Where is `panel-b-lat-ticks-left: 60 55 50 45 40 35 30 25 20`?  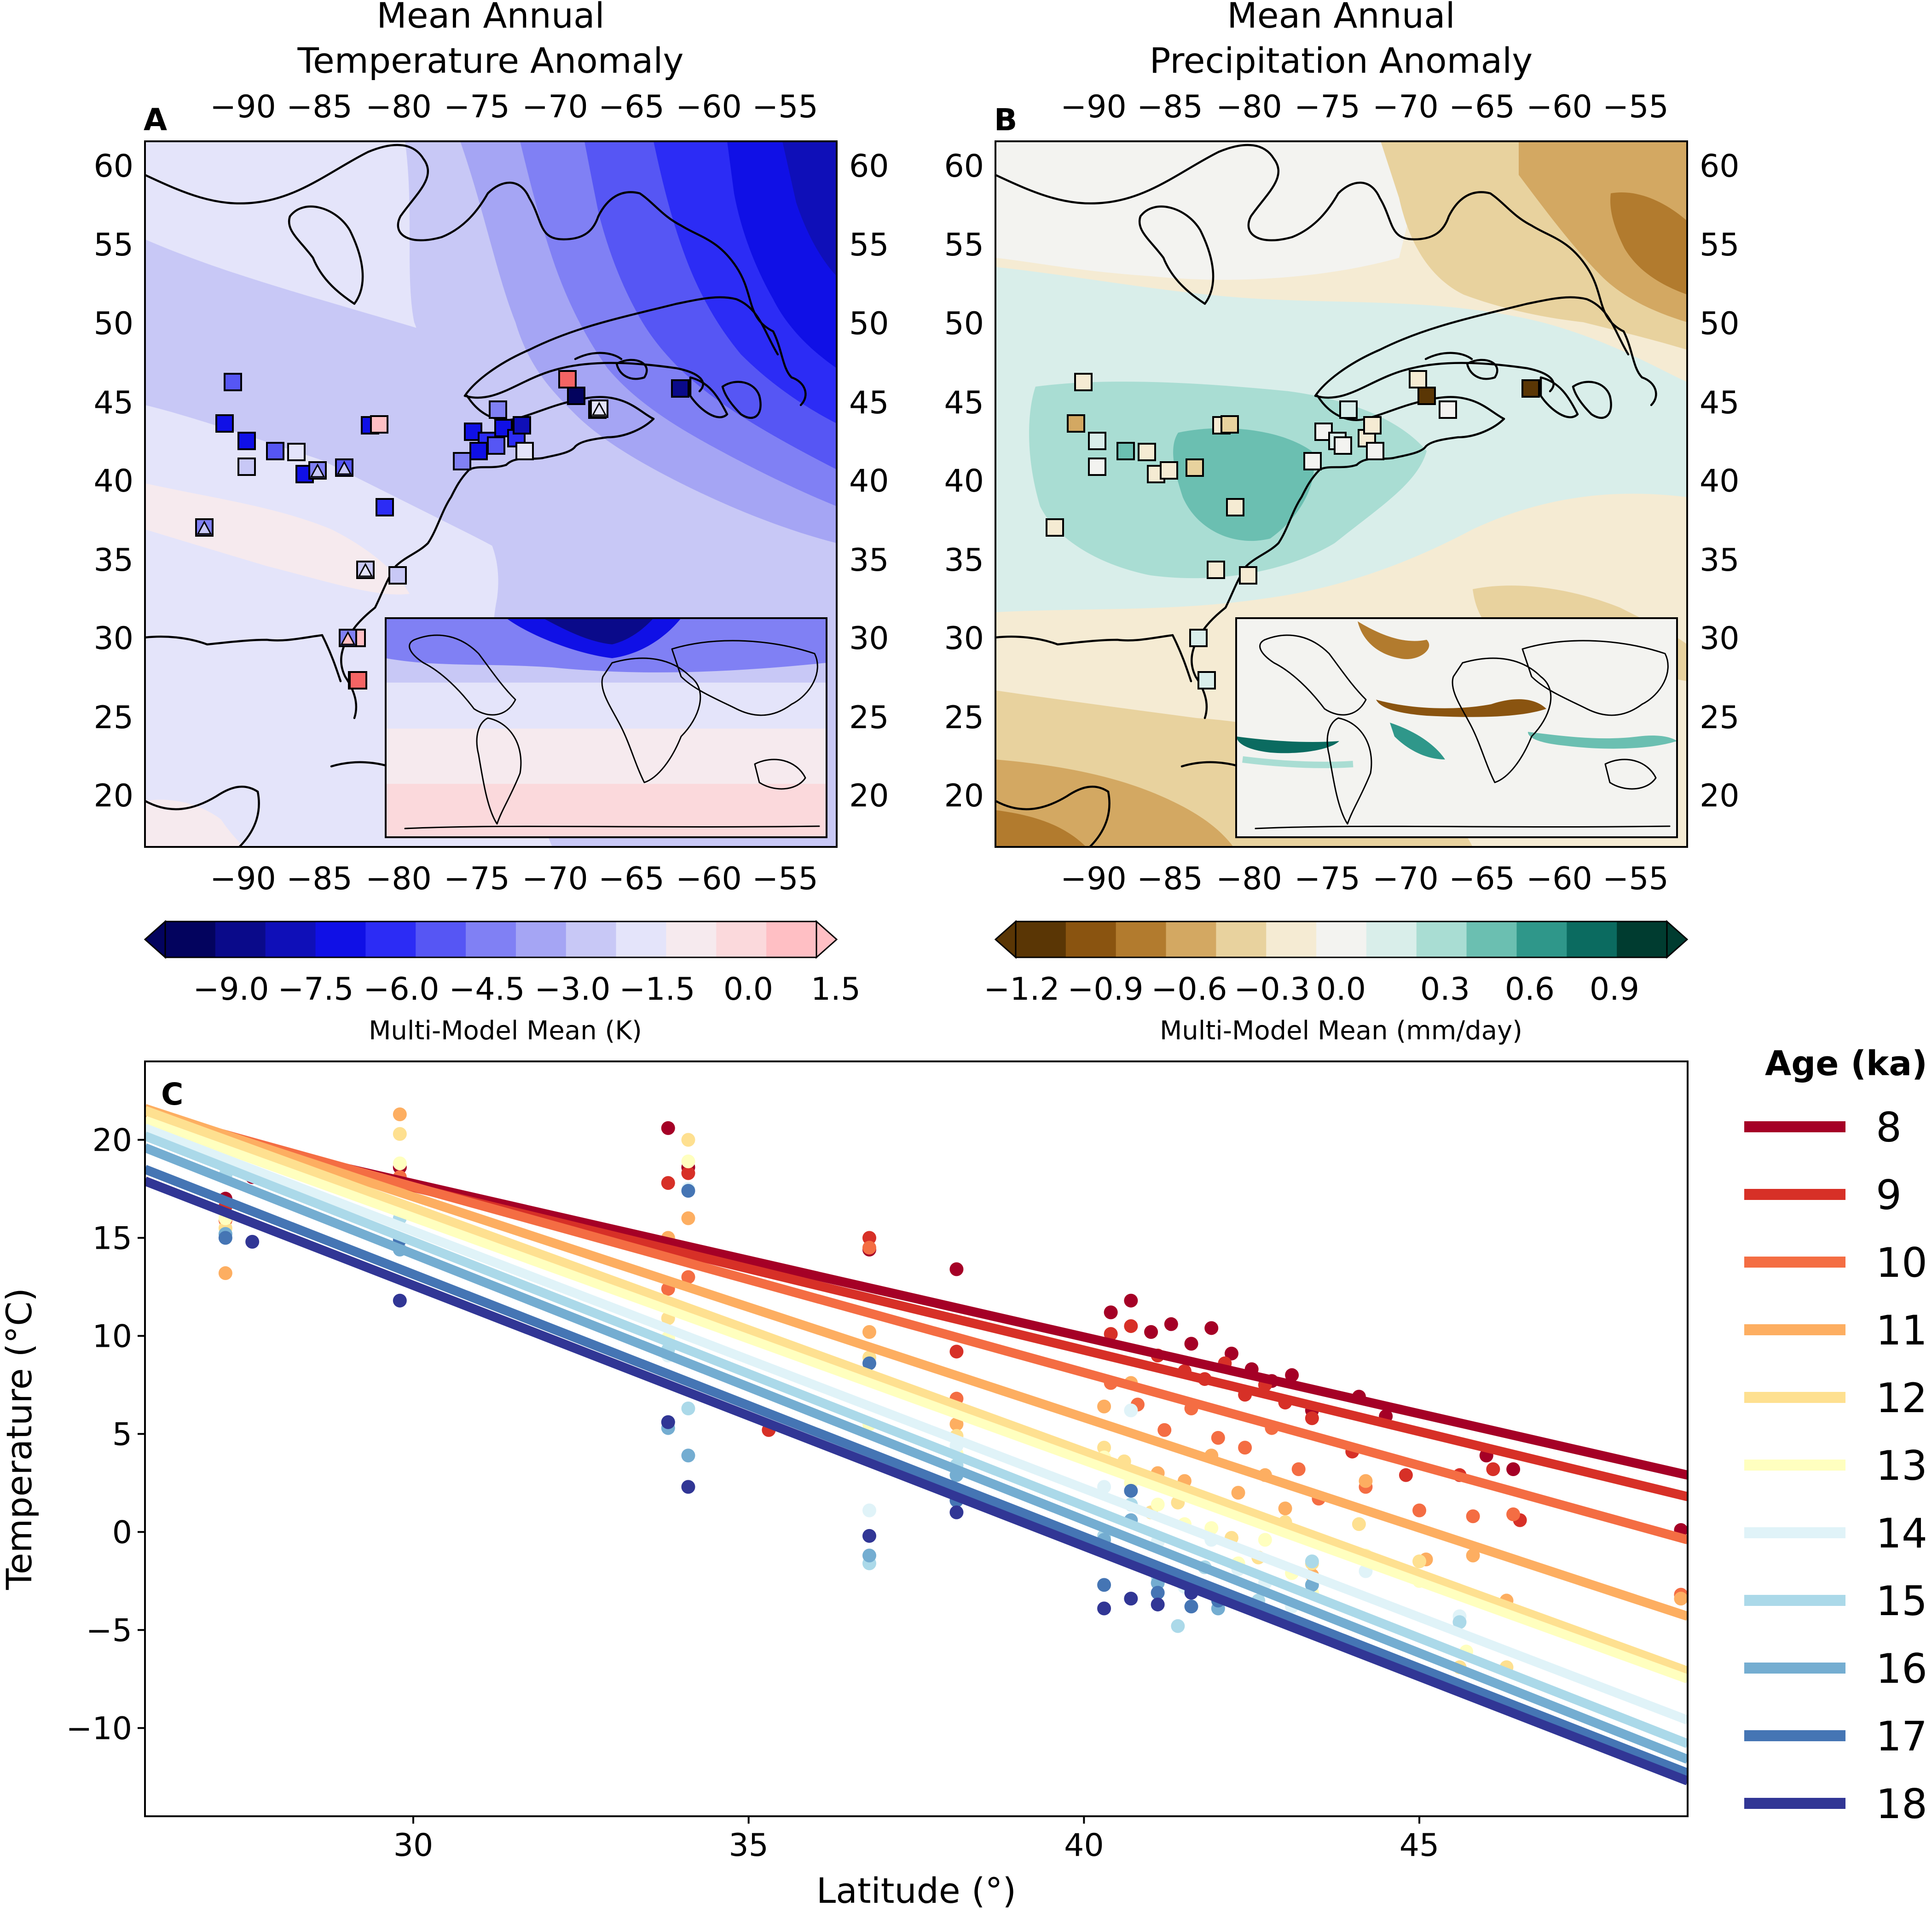 panel-b-lat-ticks-left: 60 55 50 45 40 35 30 25 20 is located at coordinates (964, 481).